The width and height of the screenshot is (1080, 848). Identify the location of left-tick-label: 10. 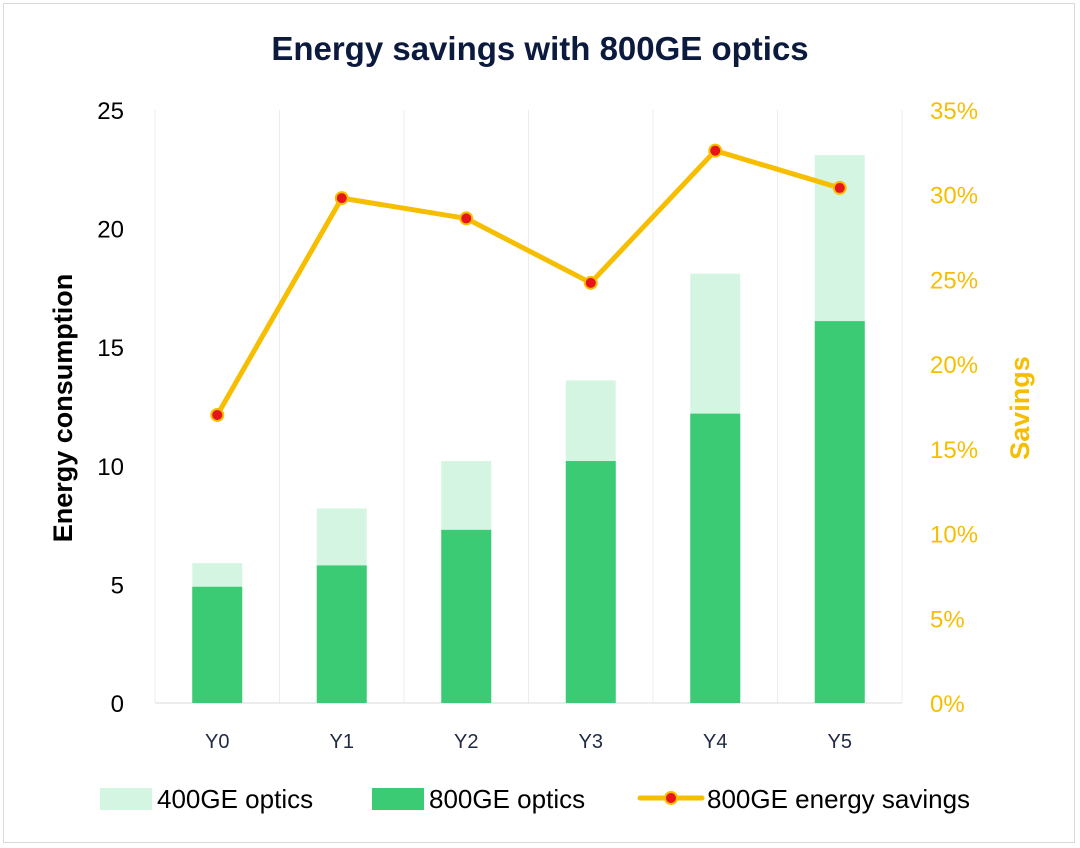
(110, 467).